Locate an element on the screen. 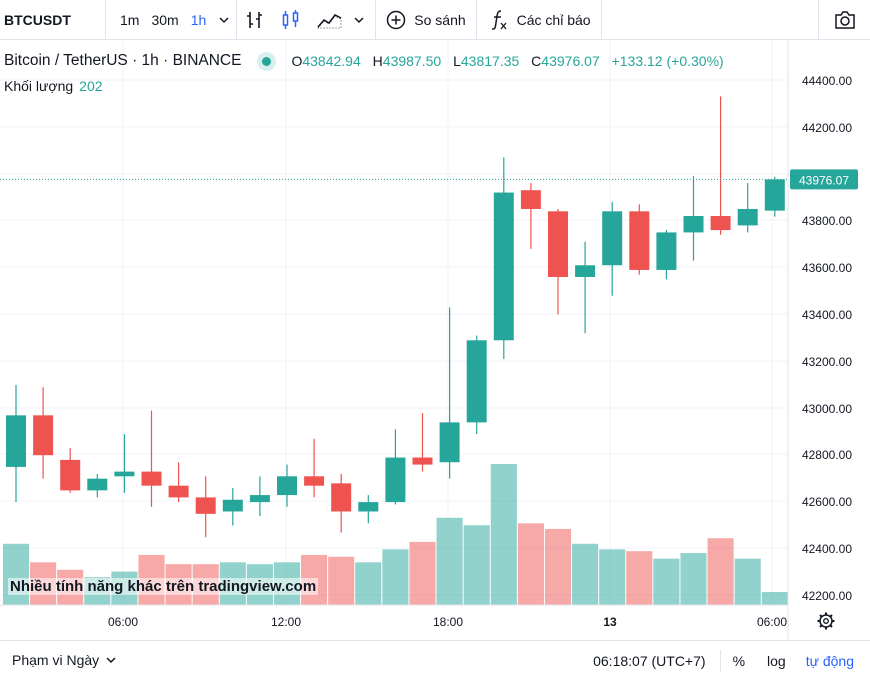 The height and width of the screenshot is (679, 870). close-key: C is located at coordinates (536, 61).